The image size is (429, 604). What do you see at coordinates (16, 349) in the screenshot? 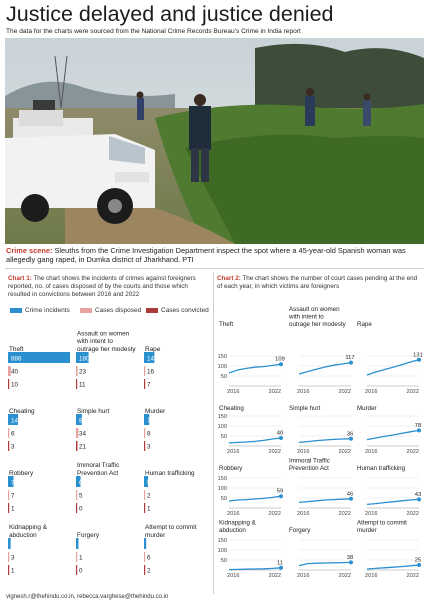
I see `bar-panel-label-line: Theft` at bounding box center [16, 349].